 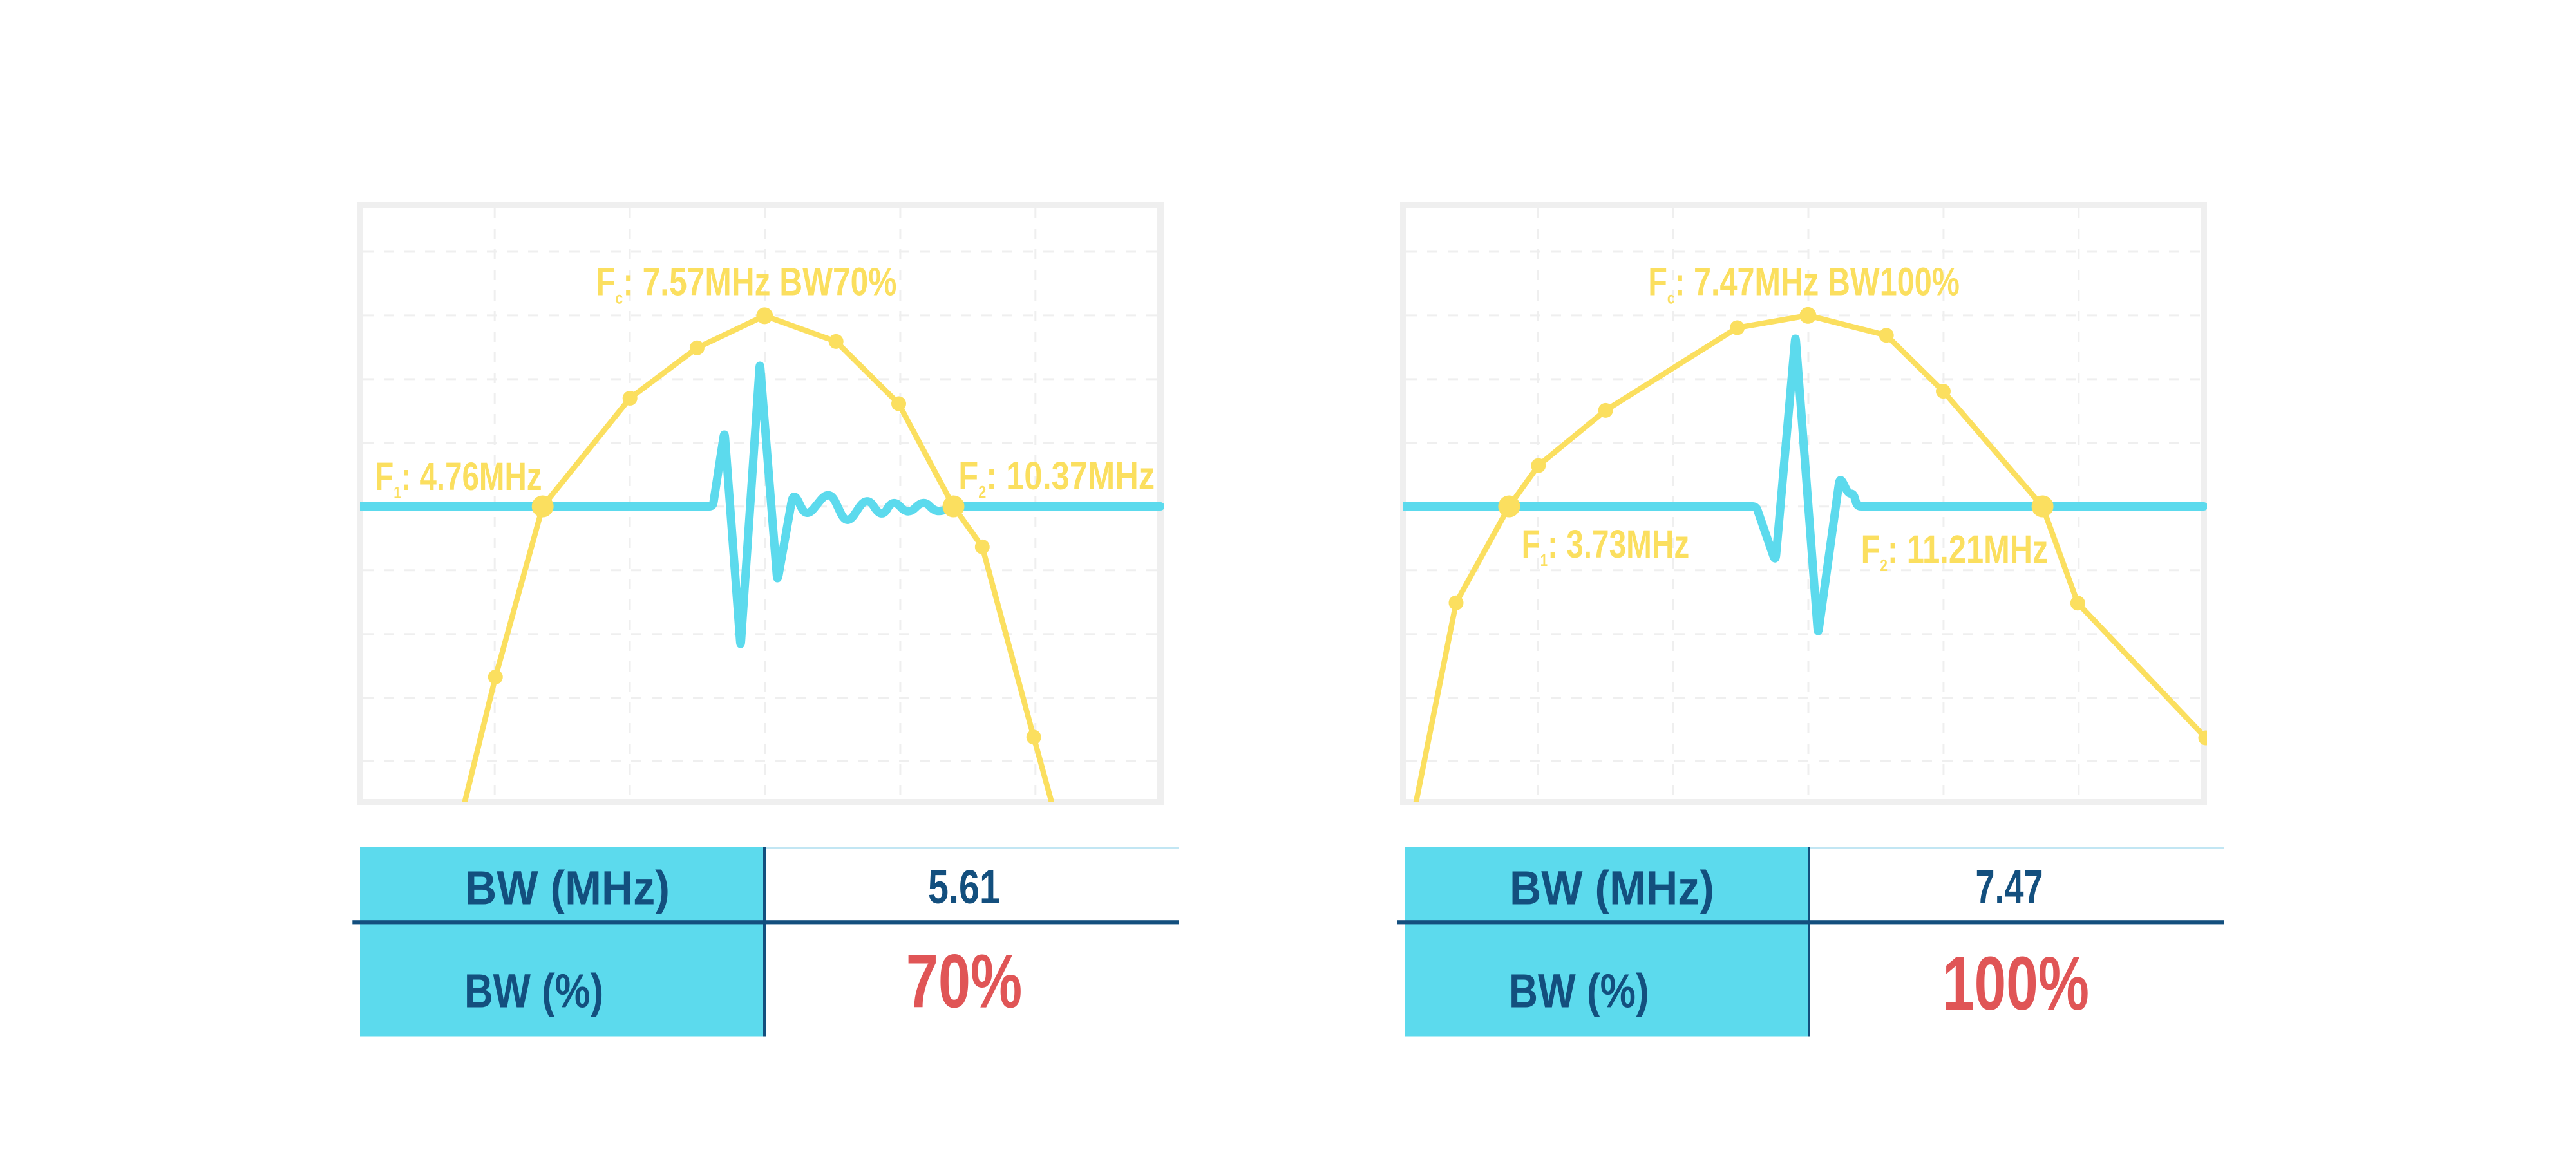 What do you see at coordinates (1606, 545) in the screenshot?
I see `svg-text: F1: 3.73MHz` at bounding box center [1606, 545].